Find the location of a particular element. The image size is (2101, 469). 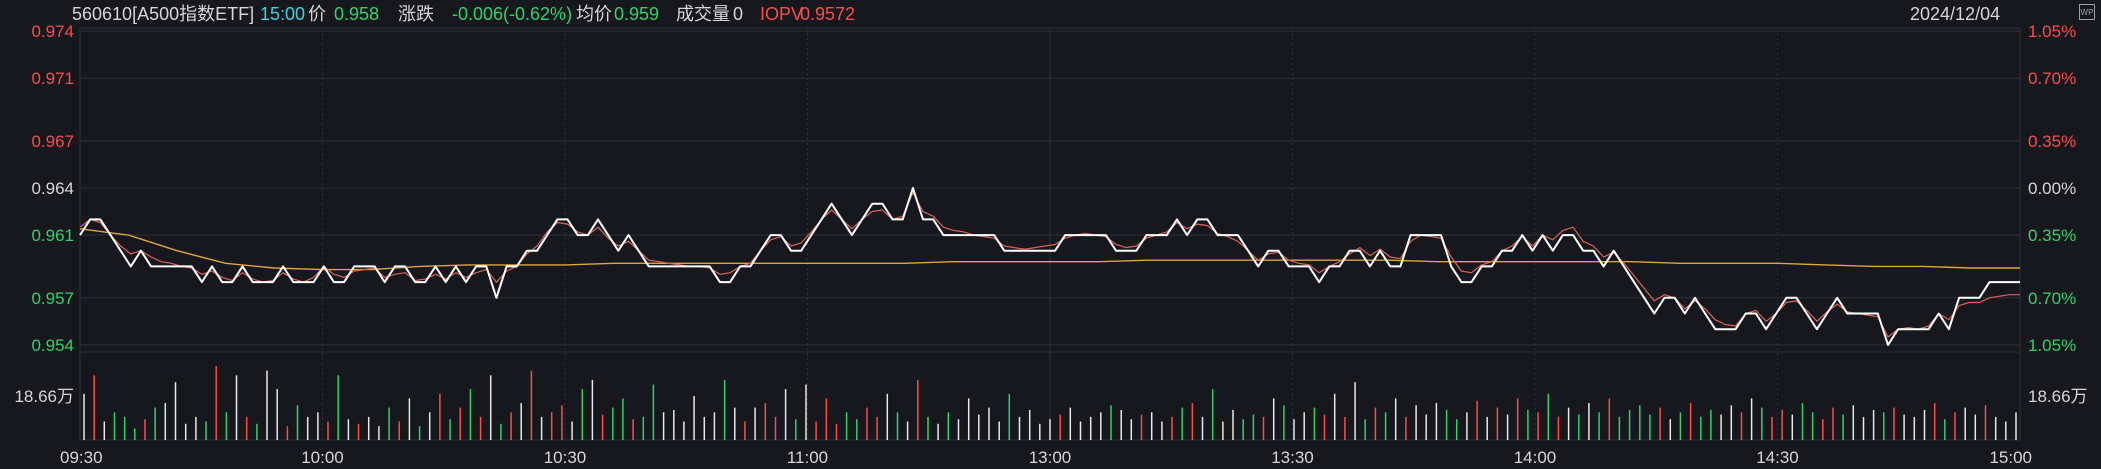

y-tick-label-right: 0.00% is located at coordinates (2052, 188).